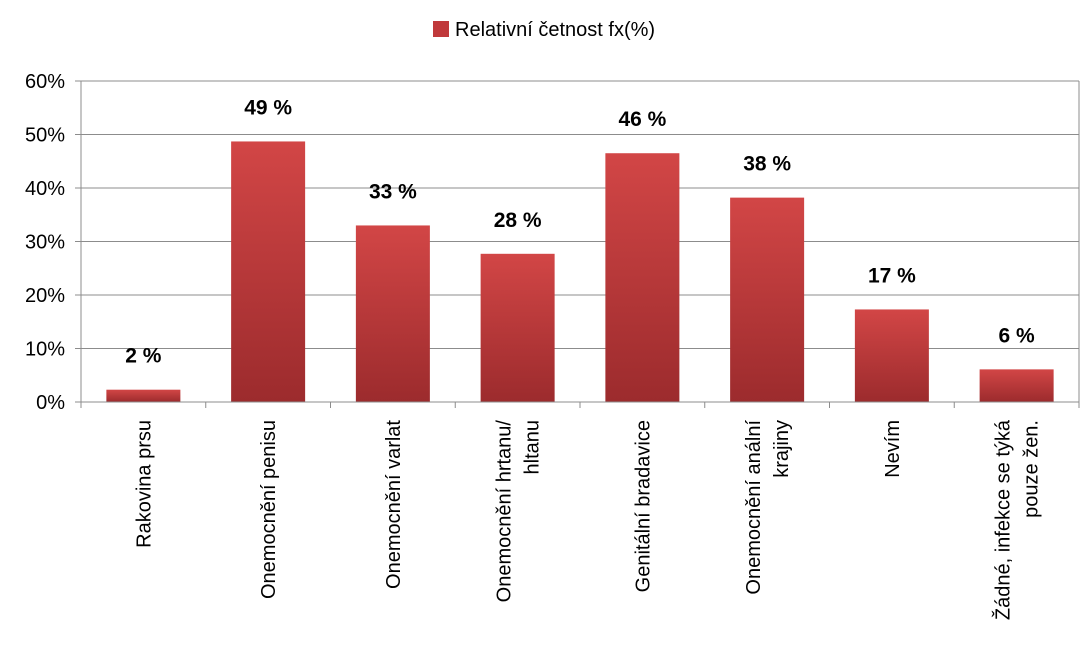 Image resolution: width=1087 pixels, height=661 pixels. Describe the element at coordinates (555, 30) in the screenshot. I see `legend-label: Relativní četnost fx(%)` at that location.